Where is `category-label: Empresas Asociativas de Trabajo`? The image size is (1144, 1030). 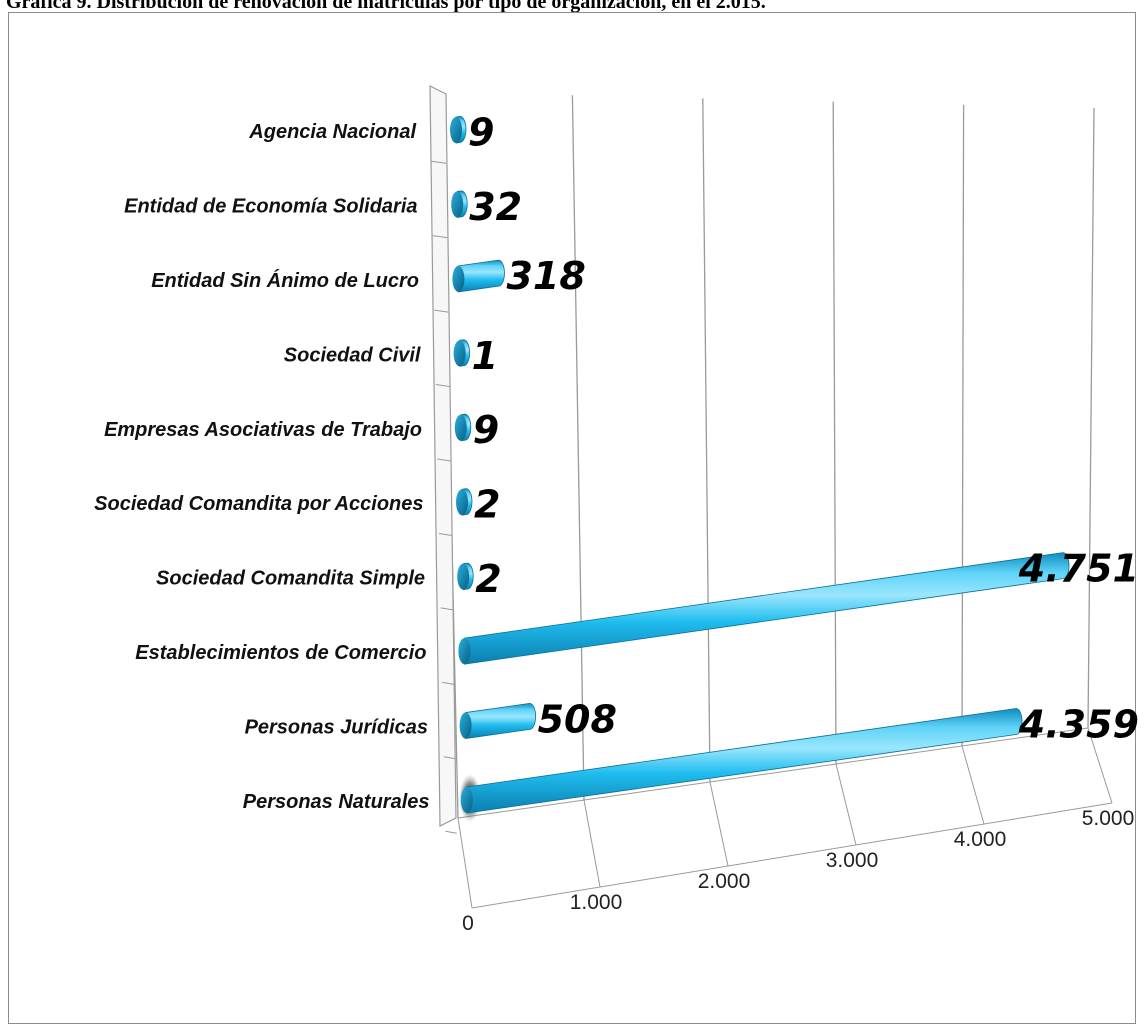
category-label: Empresas Asociativas de Trabajo is located at coordinates (263, 430).